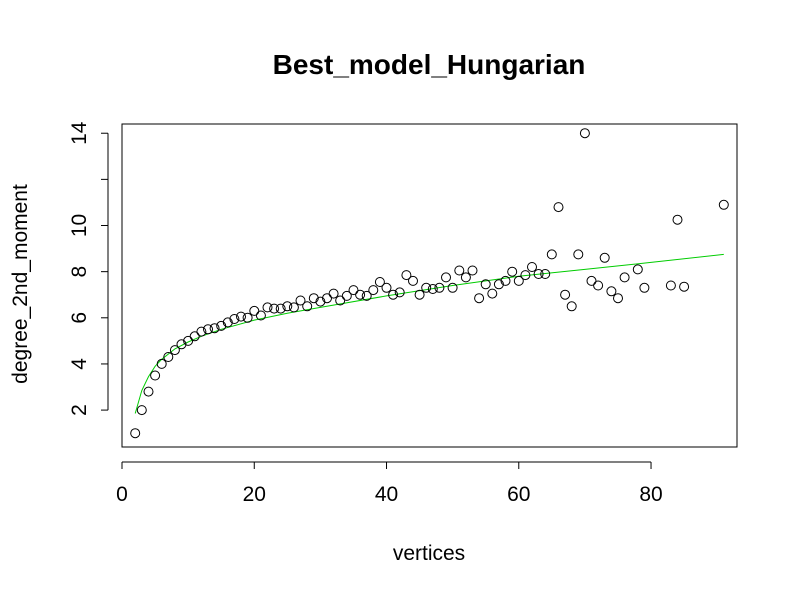 The image size is (800, 600). I want to click on y-axis: 2 4 6 8 10 14, so click(88, 268).